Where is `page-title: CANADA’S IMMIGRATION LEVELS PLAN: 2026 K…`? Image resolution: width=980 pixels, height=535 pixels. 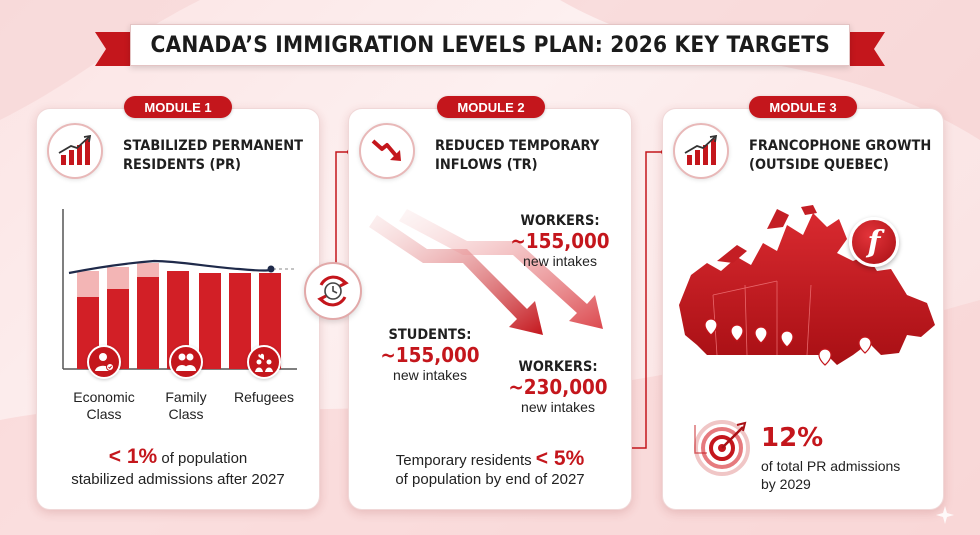
page-title: CANADA’S IMMIGRATION LEVELS PLAN: 2026 K… is located at coordinates (490, 45).